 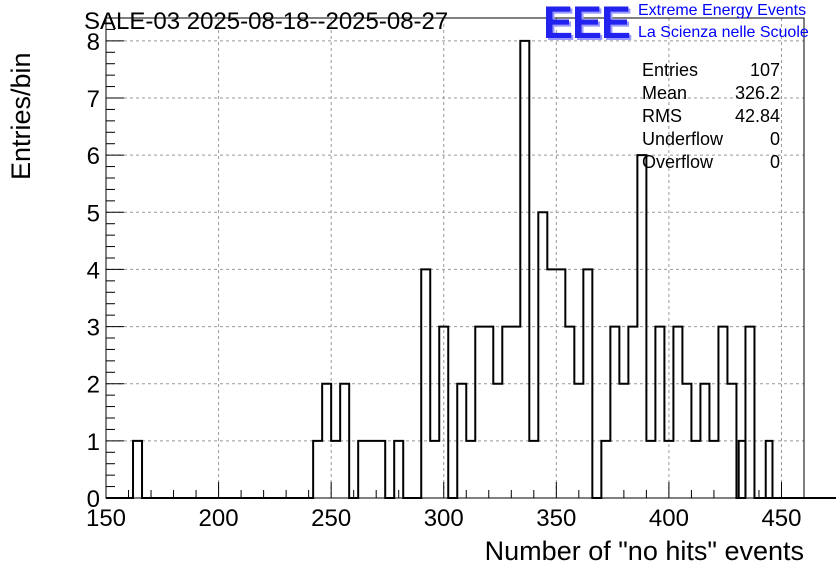 What do you see at coordinates (670, 70) in the screenshot?
I see `stats-key: Entries` at bounding box center [670, 70].